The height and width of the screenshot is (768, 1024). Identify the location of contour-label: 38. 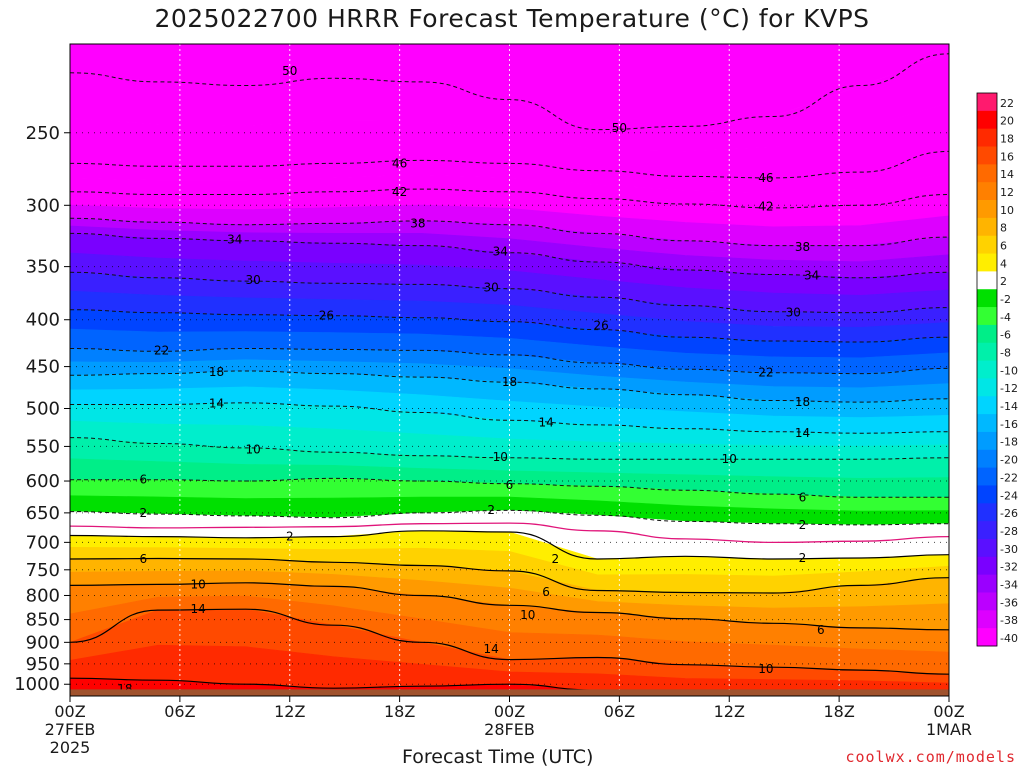
(417, 223).